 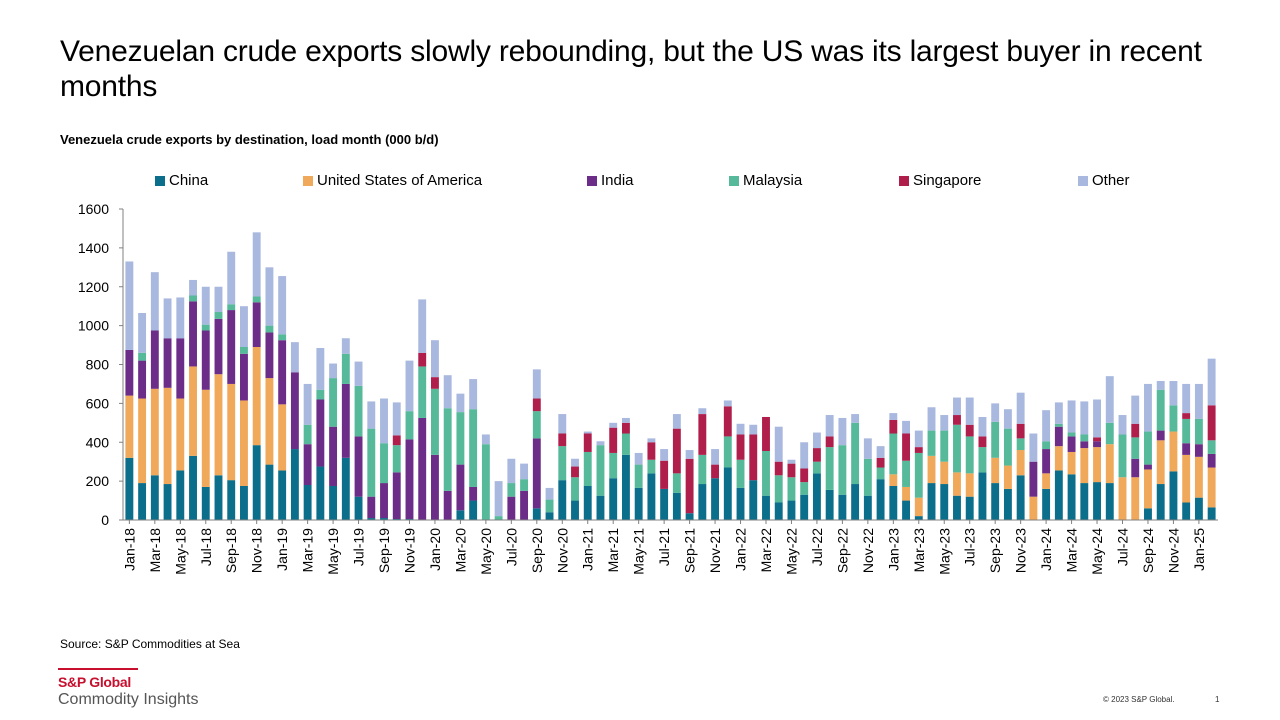 I want to click on x-tick-label: Jan-18, so click(x=129, y=549).